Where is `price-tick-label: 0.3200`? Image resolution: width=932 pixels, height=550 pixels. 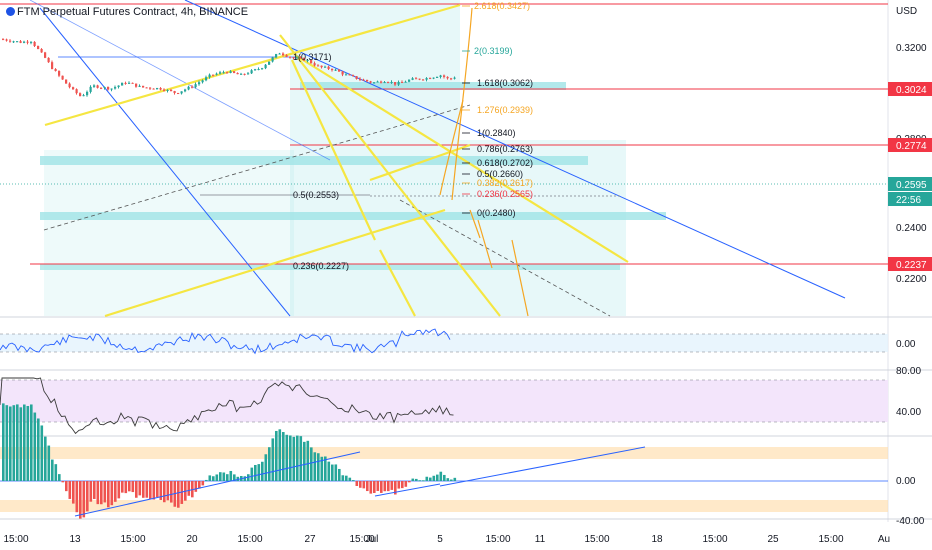 price-tick-label: 0.3200 is located at coordinates (911, 48).